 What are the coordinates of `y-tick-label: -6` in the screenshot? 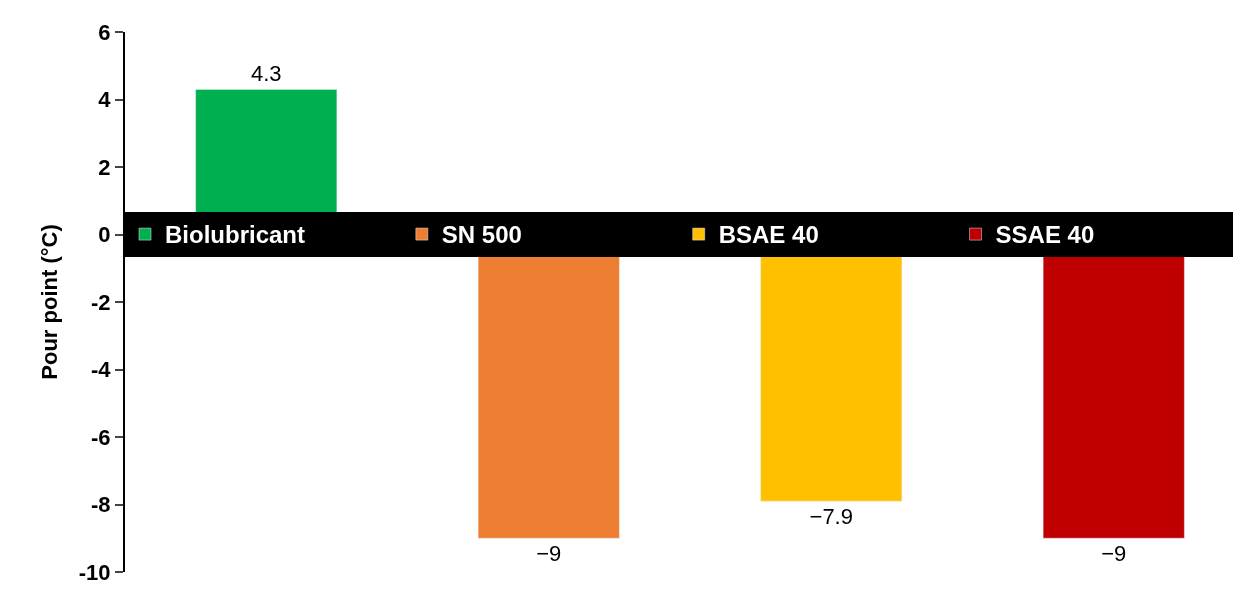 It's located at (101, 437).